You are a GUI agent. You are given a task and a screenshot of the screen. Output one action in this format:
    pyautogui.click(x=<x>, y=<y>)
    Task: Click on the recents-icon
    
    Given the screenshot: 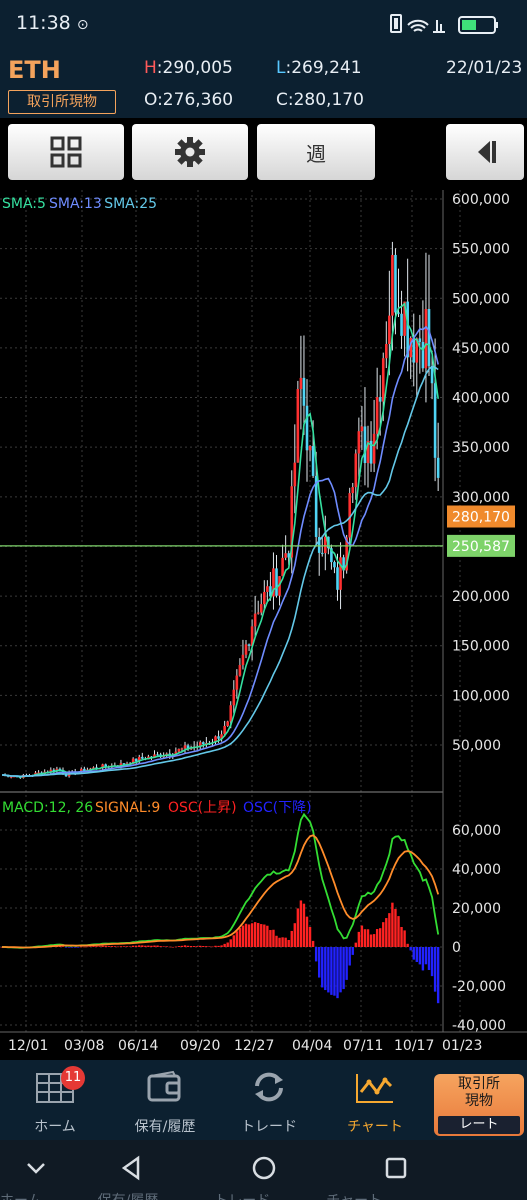 What is the action you would take?
    pyautogui.click(x=396, y=1168)
    